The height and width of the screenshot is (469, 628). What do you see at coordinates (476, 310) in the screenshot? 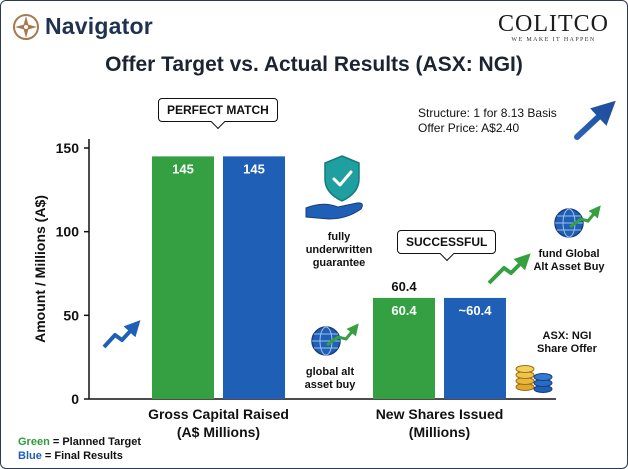
I see `bar-value-label: ~60.4` at bounding box center [476, 310].